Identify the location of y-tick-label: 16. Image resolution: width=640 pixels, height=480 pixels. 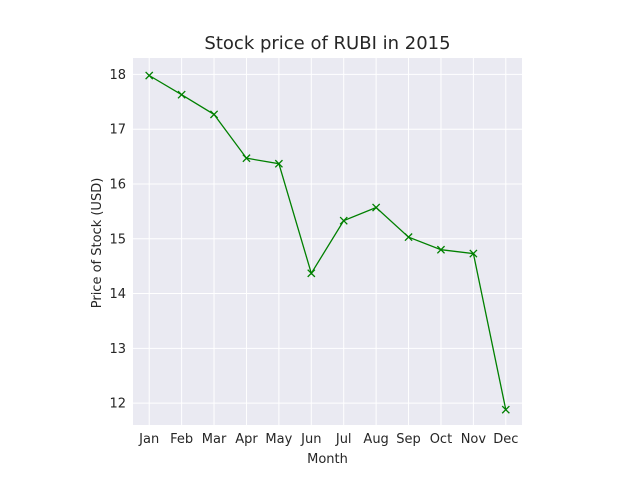
(117, 184).